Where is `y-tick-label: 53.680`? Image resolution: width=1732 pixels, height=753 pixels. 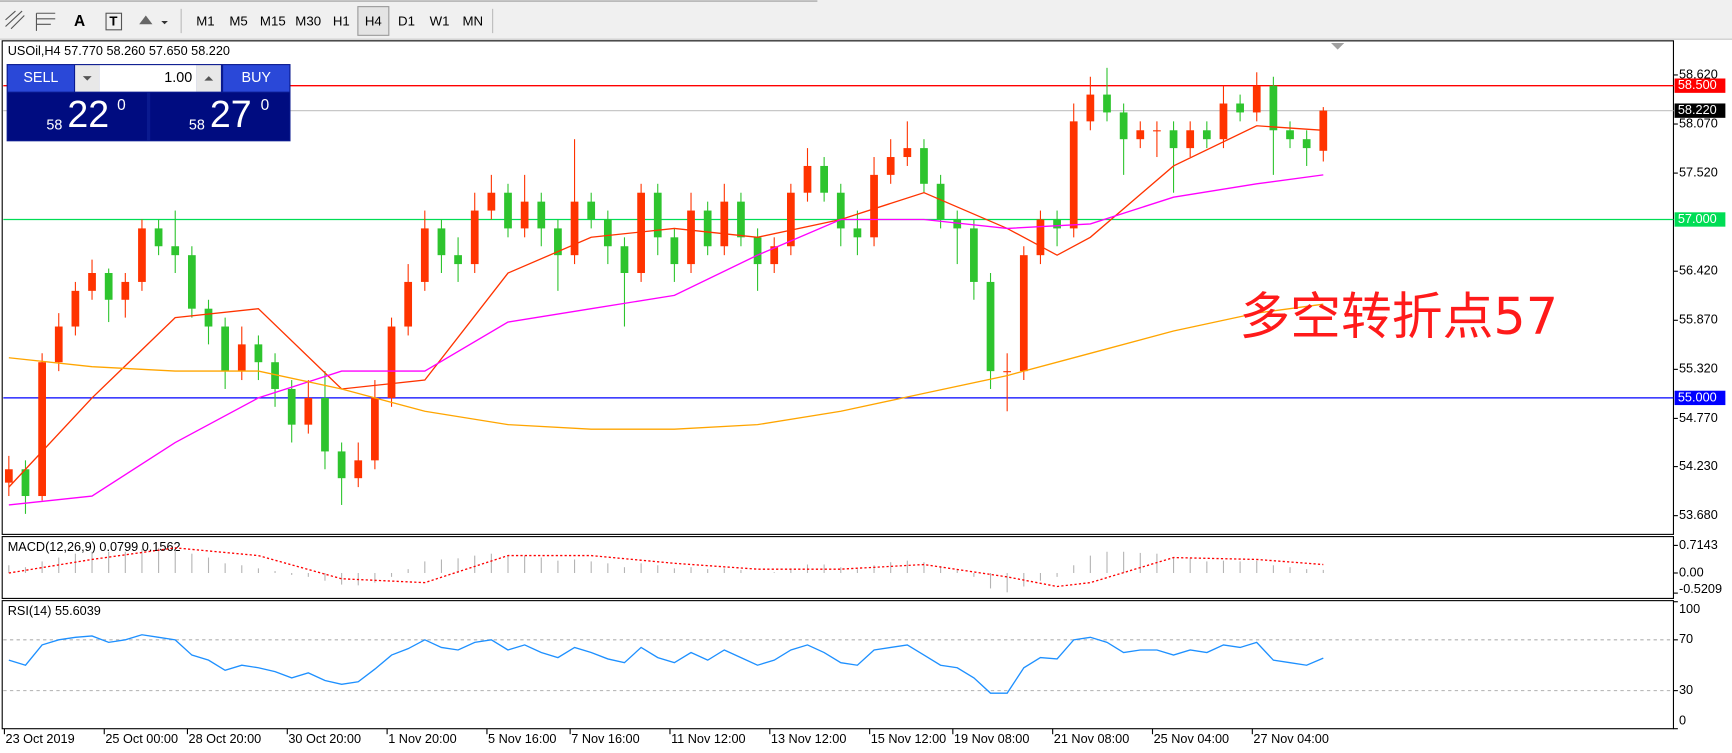
y-tick-label: 53.680 is located at coordinates (1698, 515).